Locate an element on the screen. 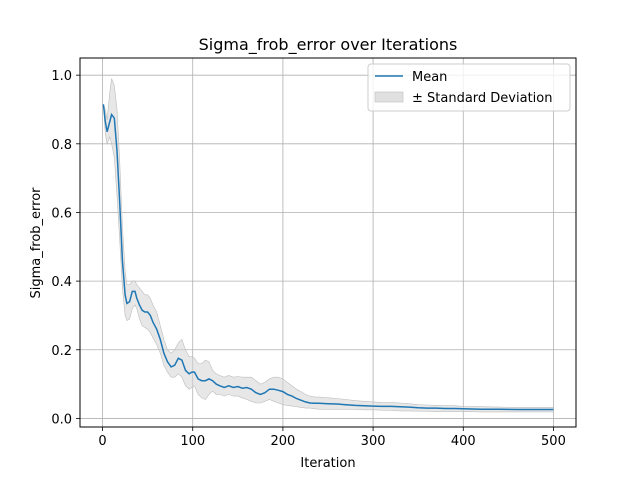 Image resolution: width=640 pixels, height=480 pixels. x-tick-label: 100 is located at coordinates (192, 441).